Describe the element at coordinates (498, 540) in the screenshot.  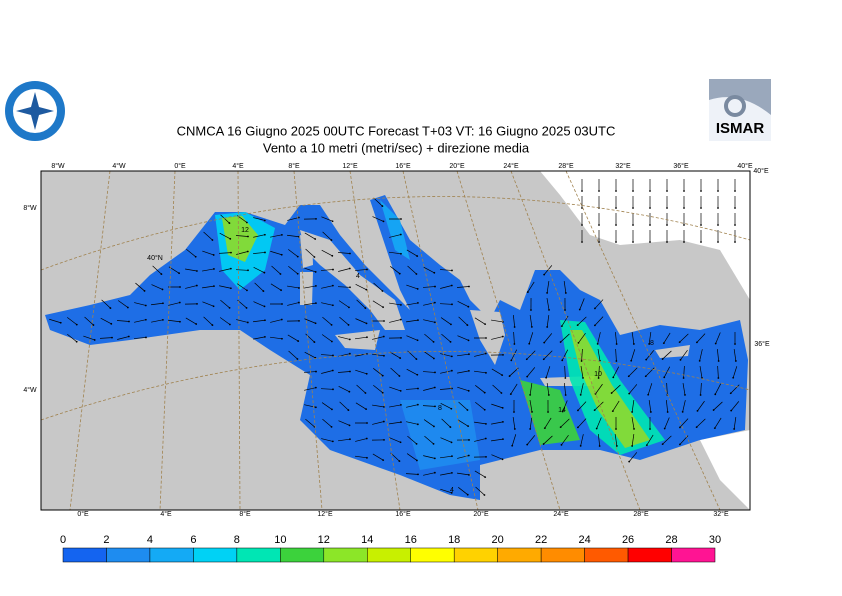
I see `colorbar-tick-label: 20` at that location.